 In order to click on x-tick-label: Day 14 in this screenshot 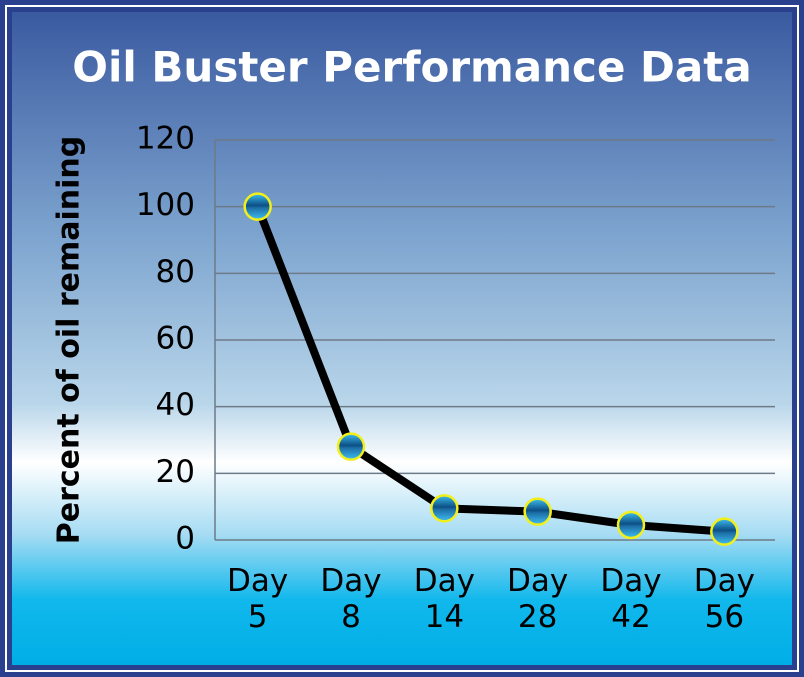, I will do `click(444, 599)`.